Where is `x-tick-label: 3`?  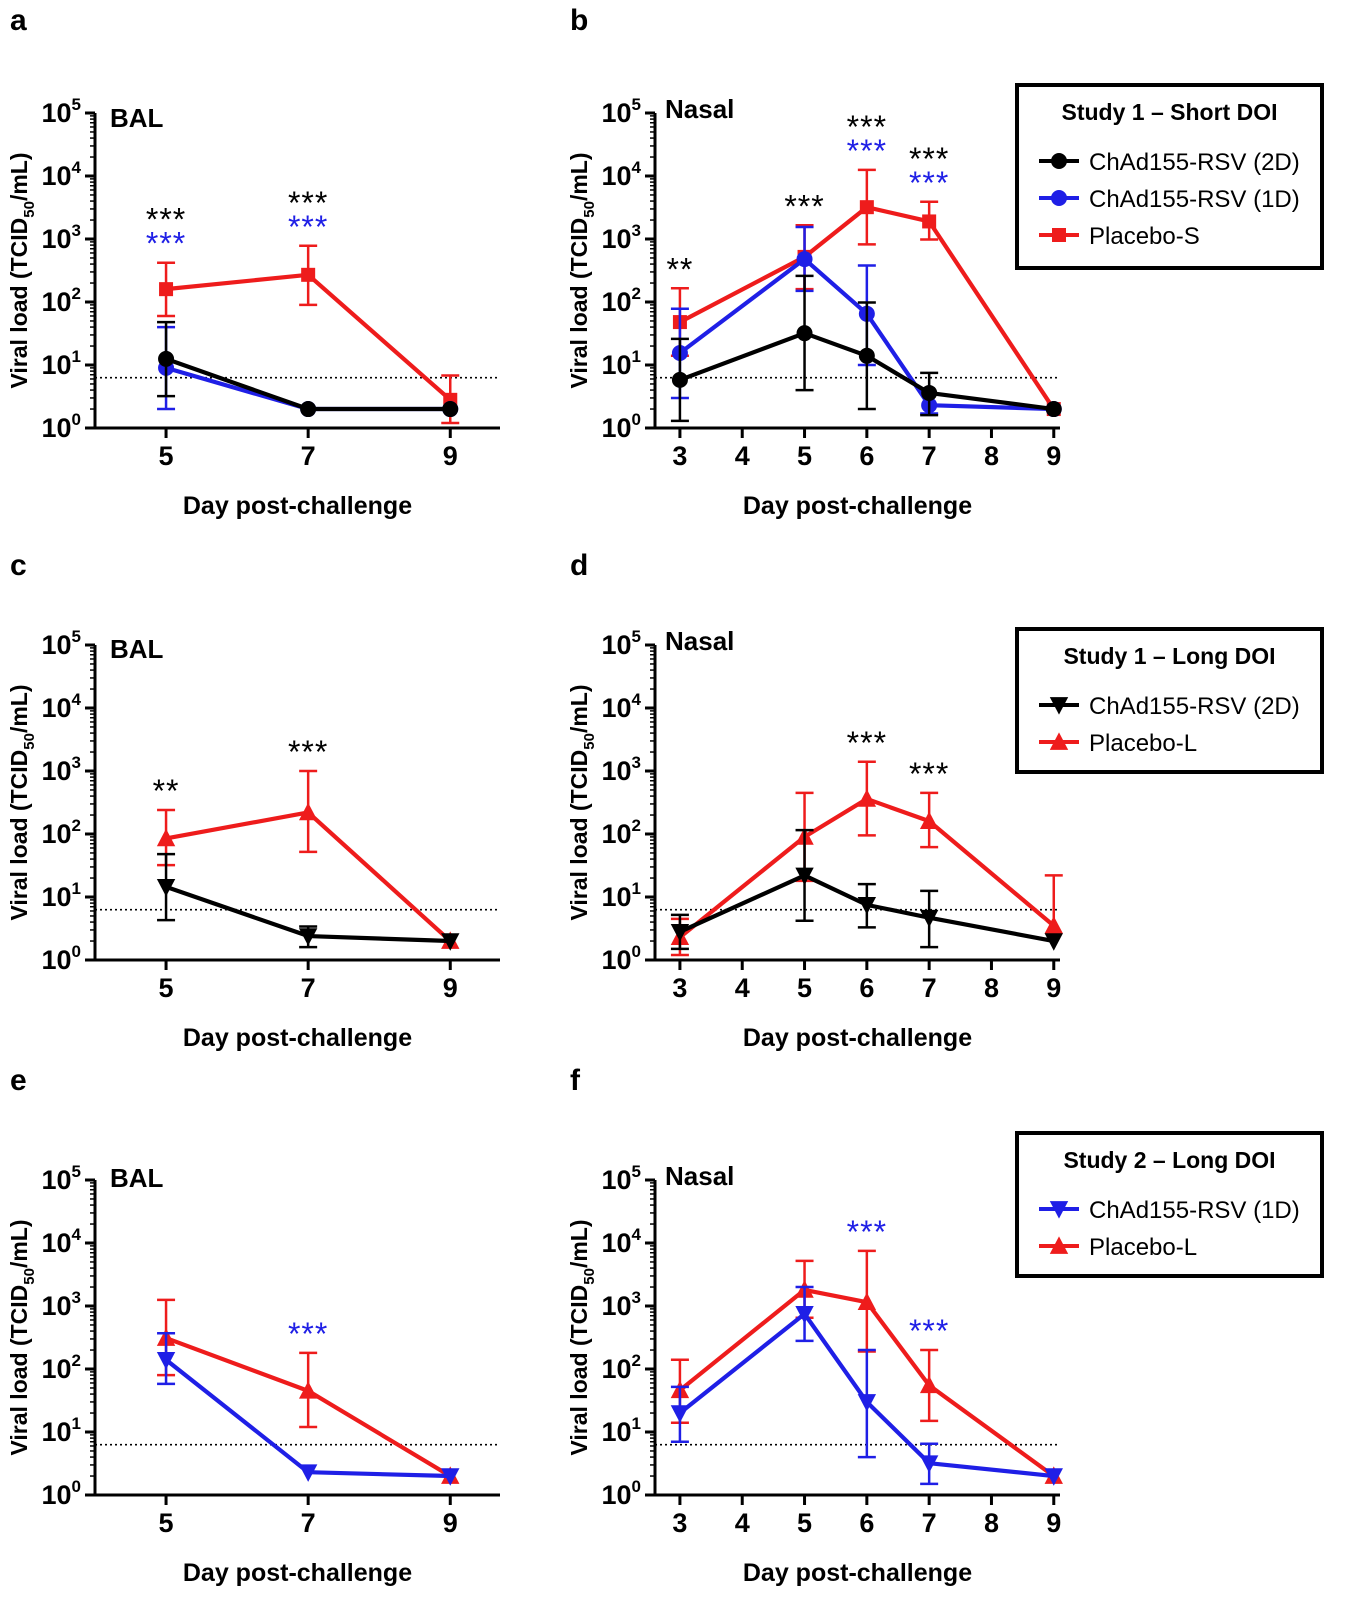 x-tick-label: 3 is located at coordinates (679, 456).